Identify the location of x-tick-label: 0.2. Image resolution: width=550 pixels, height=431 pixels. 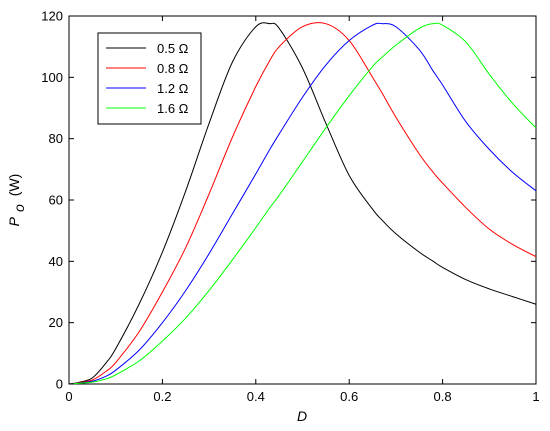
(162, 396).